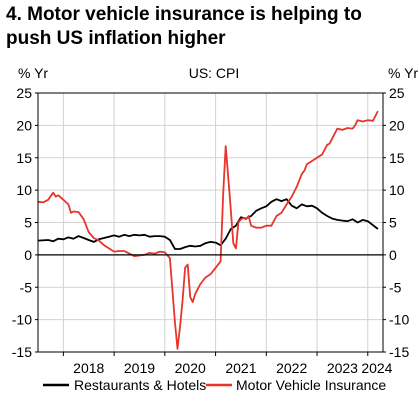 The height and width of the screenshot is (407, 420). I want to click on y-tick-label-right: 25, so click(397, 93).